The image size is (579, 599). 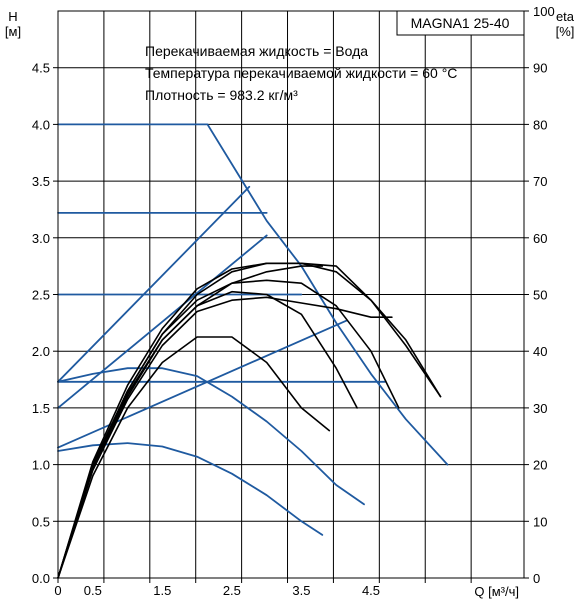 What do you see at coordinates (57, 590) in the screenshot?
I see `x-tick-label: 0` at bounding box center [57, 590].